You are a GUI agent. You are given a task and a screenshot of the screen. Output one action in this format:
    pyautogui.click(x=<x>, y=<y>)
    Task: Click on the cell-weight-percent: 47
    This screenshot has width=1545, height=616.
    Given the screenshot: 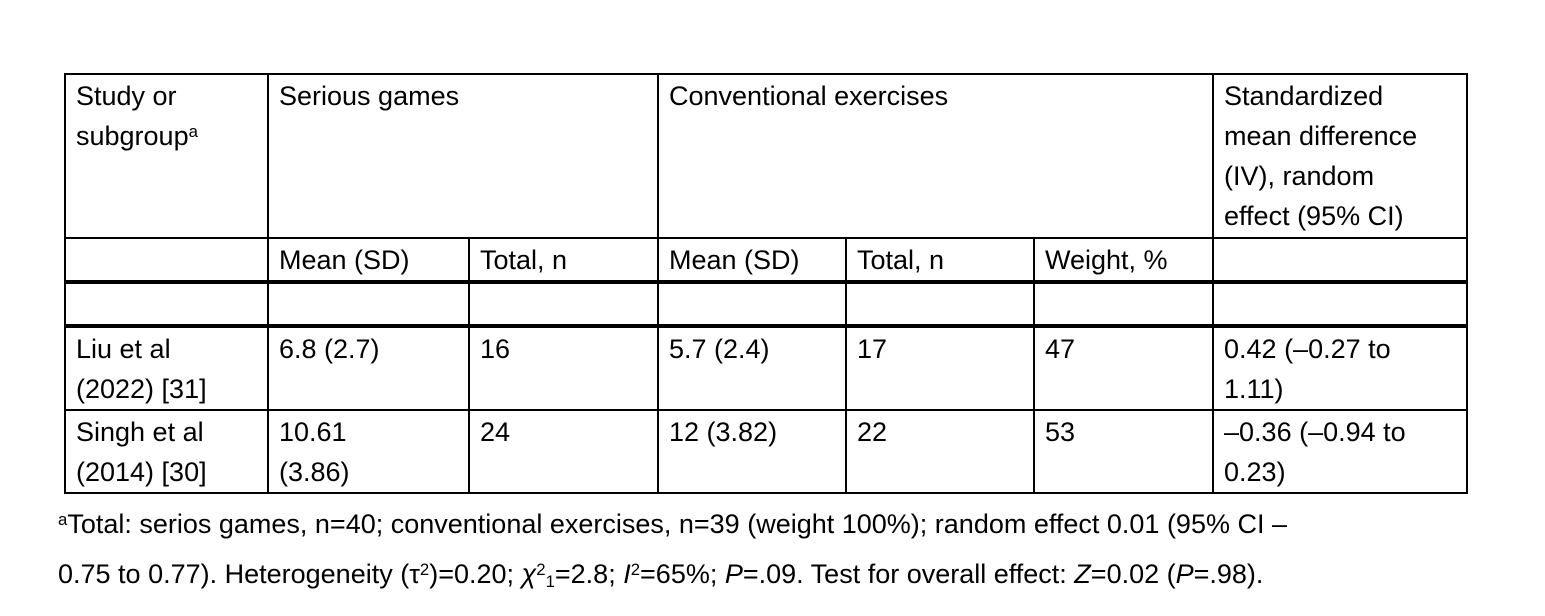 What is the action you would take?
    pyautogui.click(x=1123, y=368)
    